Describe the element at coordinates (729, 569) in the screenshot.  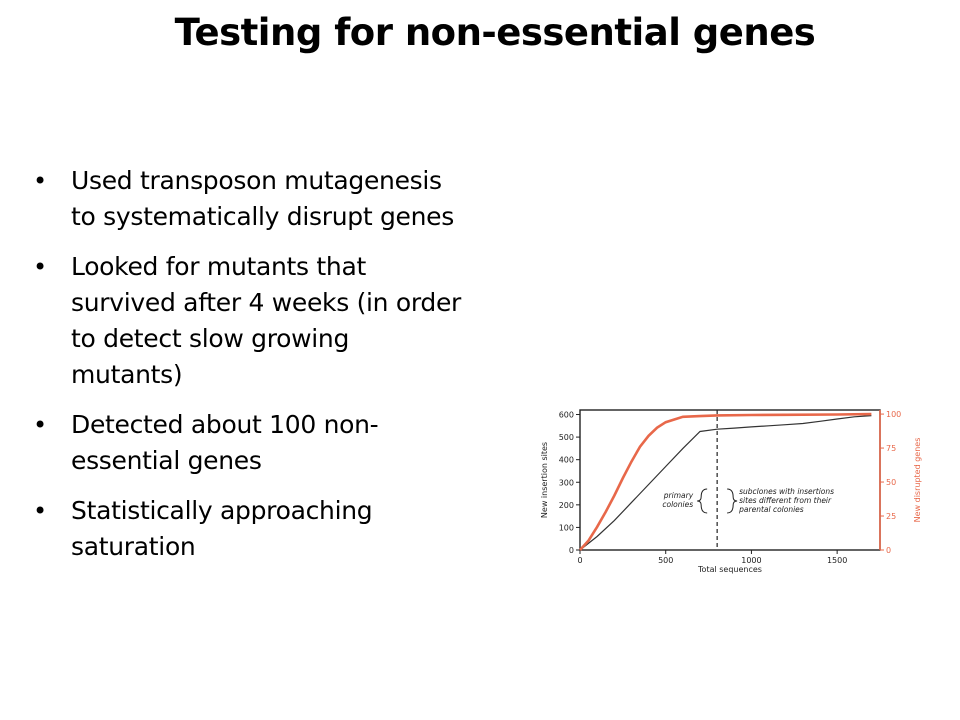
I see `x-axis-label: Total sequences` at that location.